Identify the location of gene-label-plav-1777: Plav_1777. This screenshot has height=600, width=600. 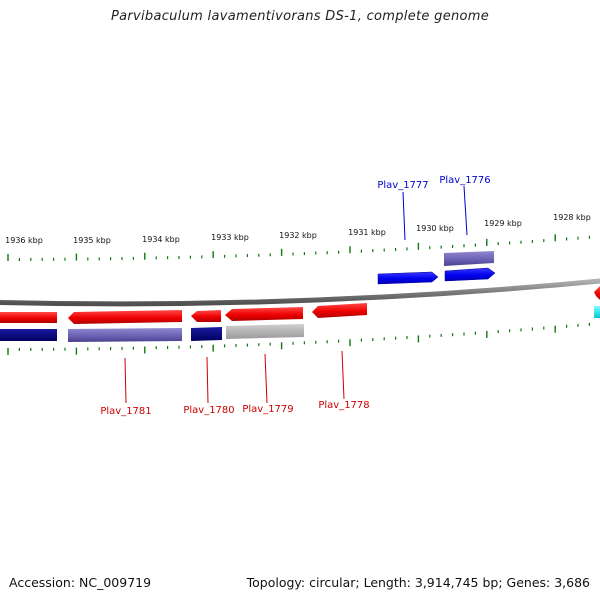
(402, 185).